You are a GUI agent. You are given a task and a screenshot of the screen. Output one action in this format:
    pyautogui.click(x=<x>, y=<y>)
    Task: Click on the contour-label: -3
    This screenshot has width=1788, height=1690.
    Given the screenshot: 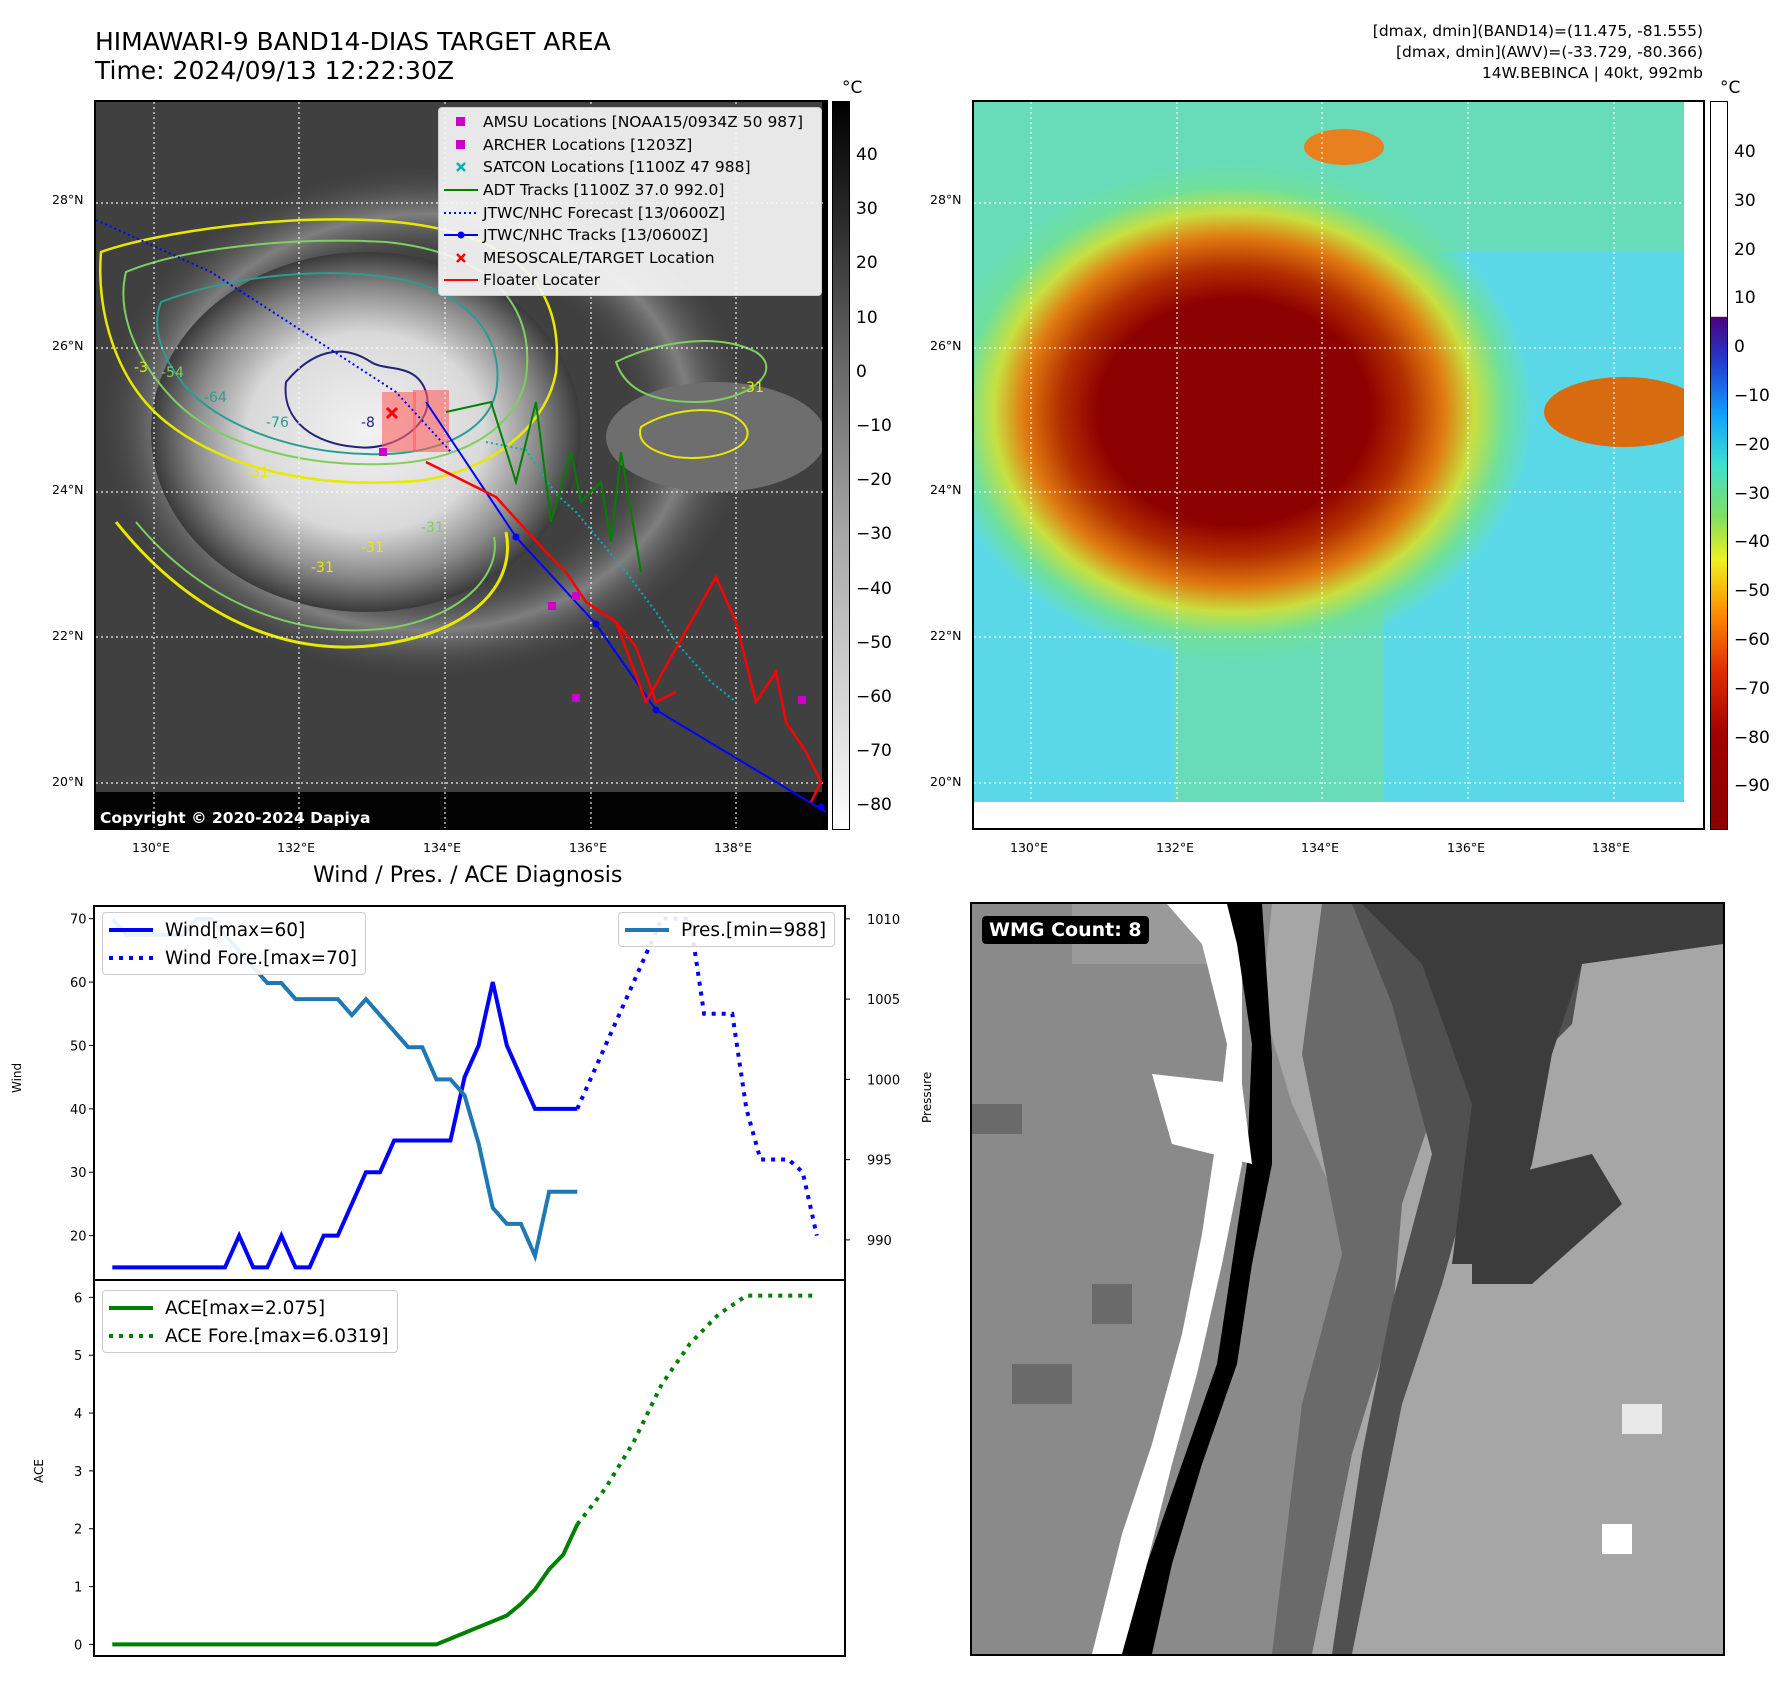 What is the action you would take?
    pyautogui.click(x=141, y=368)
    